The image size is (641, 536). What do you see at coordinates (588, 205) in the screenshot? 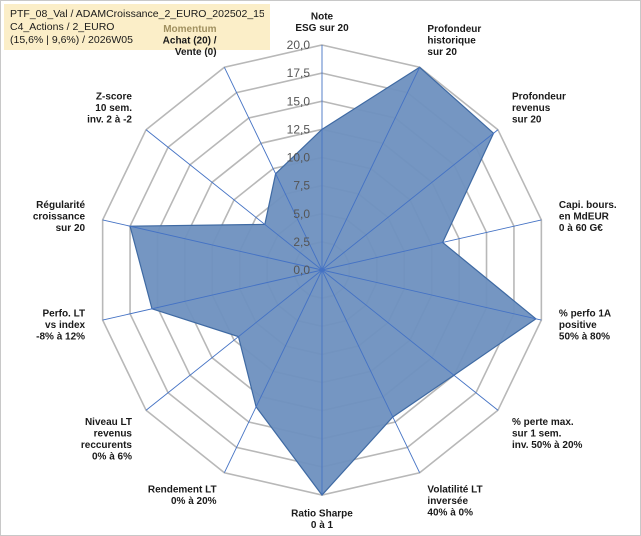
I see `category-label-3-line-0: Capi. bours.` at bounding box center [588, 205].